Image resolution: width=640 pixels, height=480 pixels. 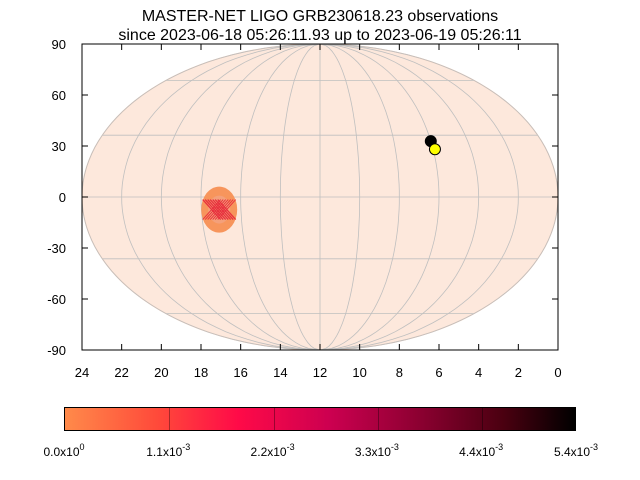 What do you see at coordinates (240, 372) in the screenshot?
I see `x-tick-label: 16` at bounding box center [240, 372].